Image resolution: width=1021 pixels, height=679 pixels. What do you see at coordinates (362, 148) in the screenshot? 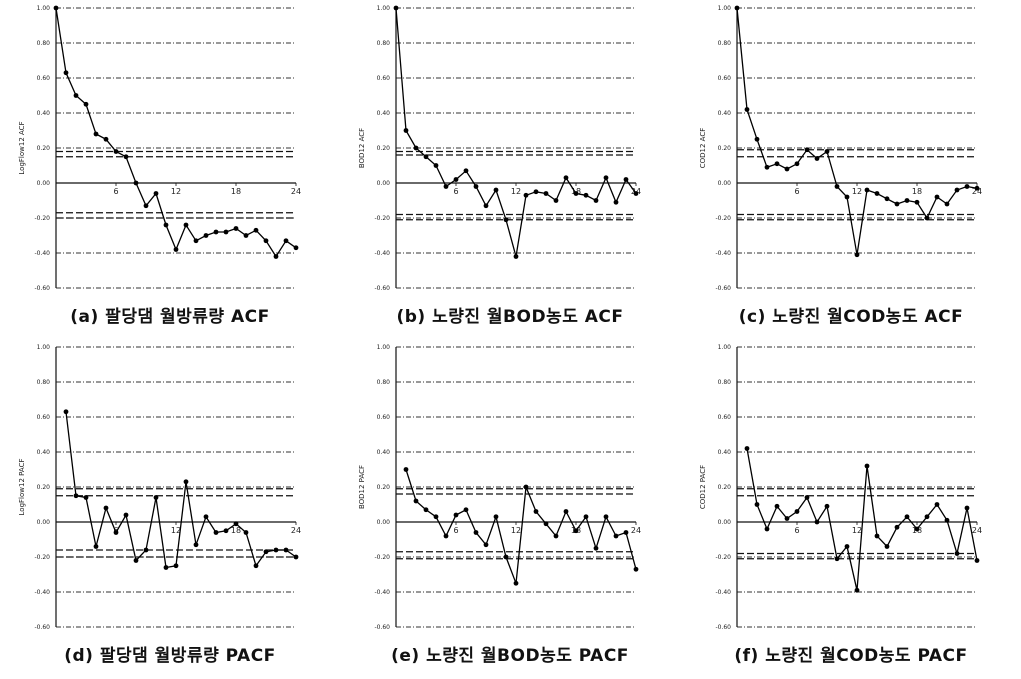
I see `y-axis-label: BOD12 ACF` at bounding box center [362, 148].